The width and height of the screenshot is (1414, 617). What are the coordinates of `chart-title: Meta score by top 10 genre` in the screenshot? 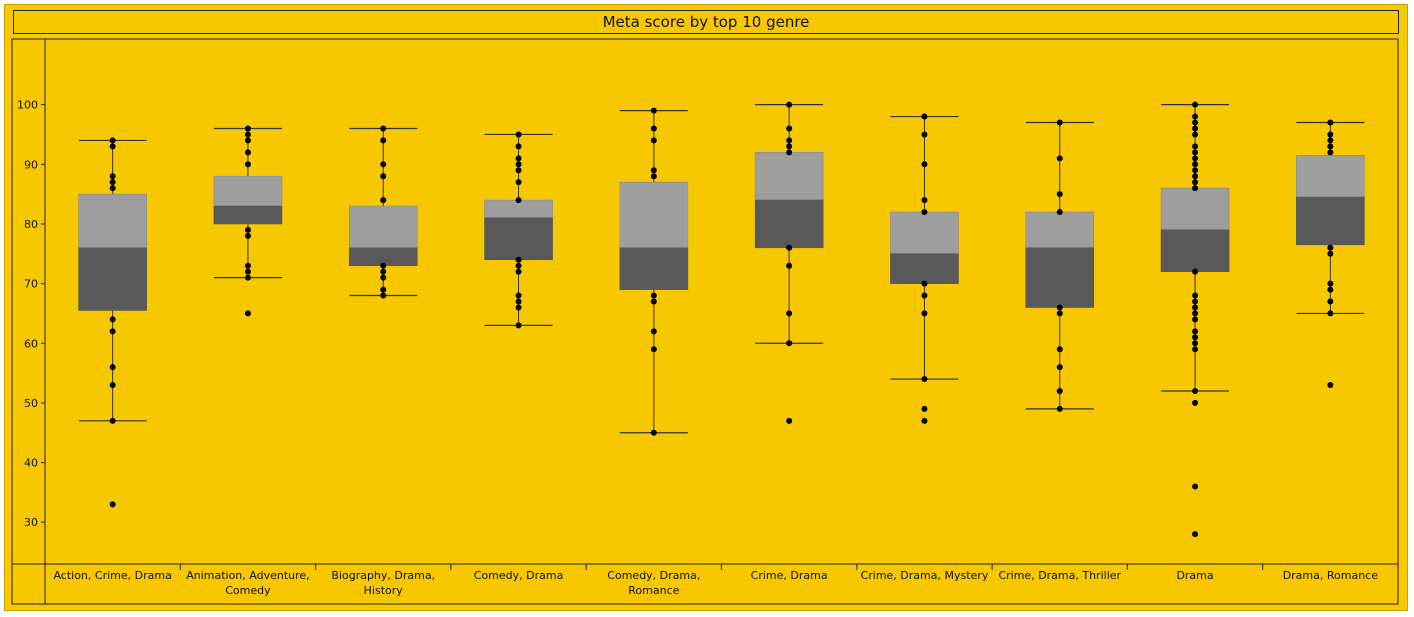 It's located at (706, 22).